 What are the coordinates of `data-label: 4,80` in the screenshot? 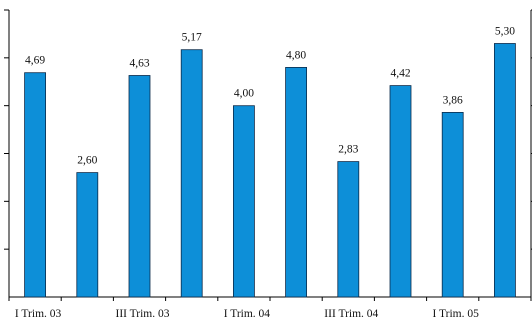 It's located at (296, 55).